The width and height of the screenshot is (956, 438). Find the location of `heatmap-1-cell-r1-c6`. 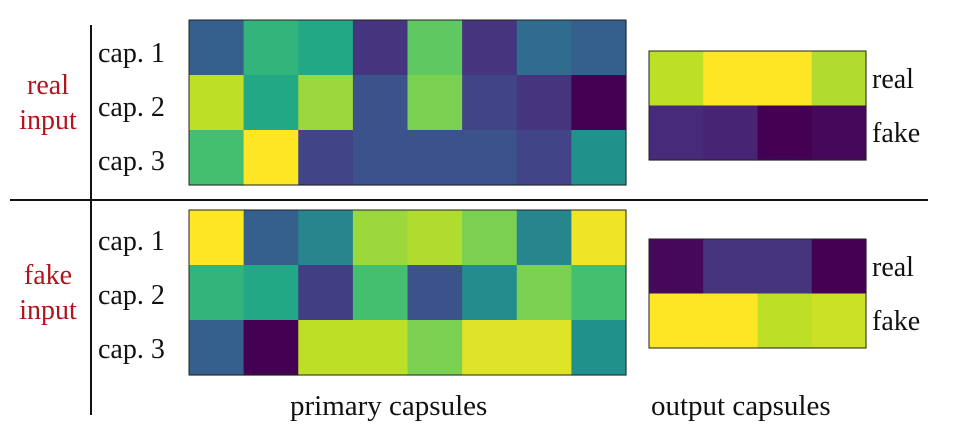

heatmap-1-cell-r1-c6 is located at coordinates (490, 48).